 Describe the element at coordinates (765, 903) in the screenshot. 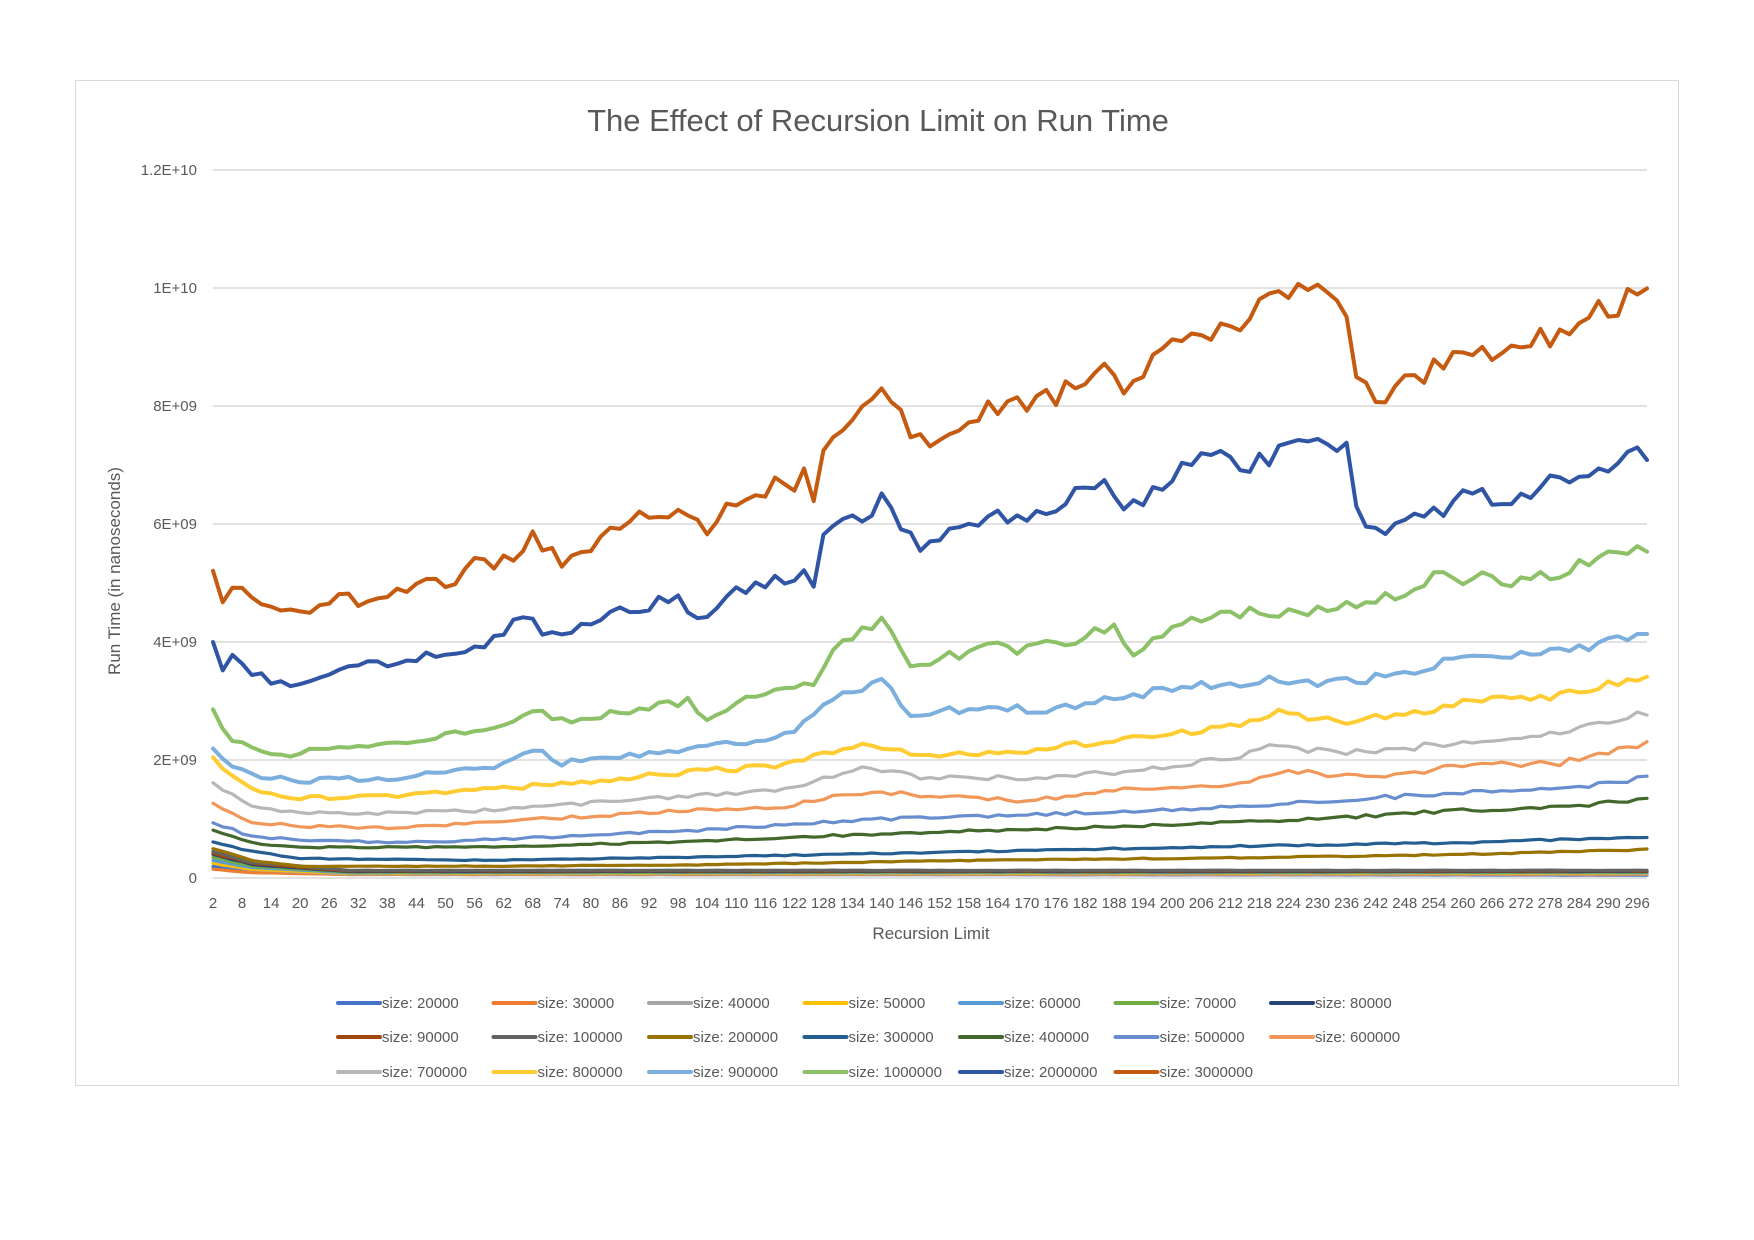

I see `x-tick-label: 116` at that location.